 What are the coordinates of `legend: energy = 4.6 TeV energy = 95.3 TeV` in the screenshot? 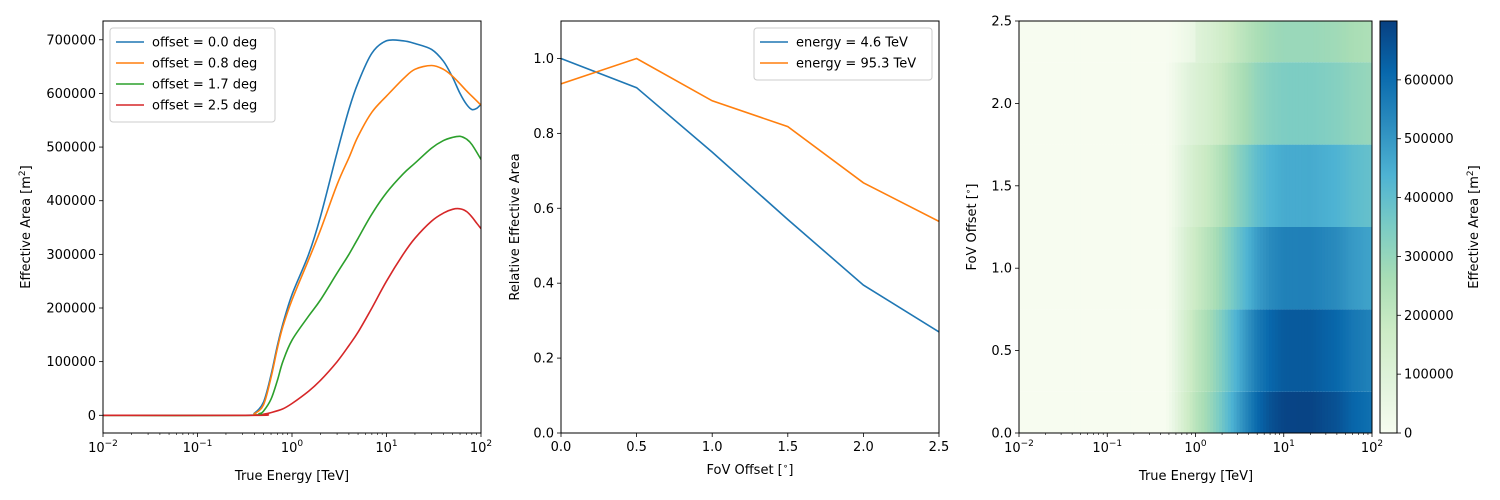 It's located at (843, 54).